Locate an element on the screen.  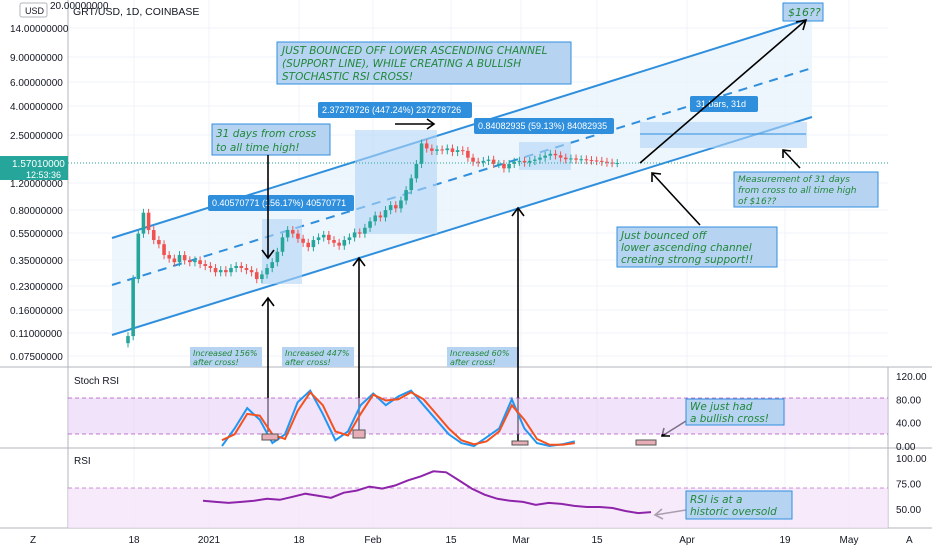
price-tick-label: 0.11000000 is located at coordinates (36, 334).